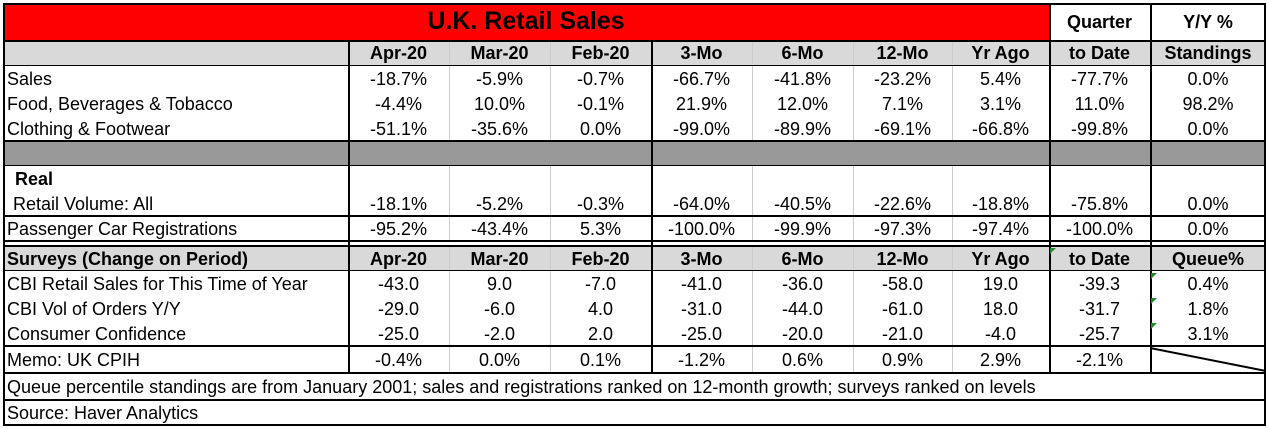 This screenshot has height=429, width=1268. Describe the element at coordinates (701, 53) in the screenshot. I see `column-header: 3-Mo` at that location.